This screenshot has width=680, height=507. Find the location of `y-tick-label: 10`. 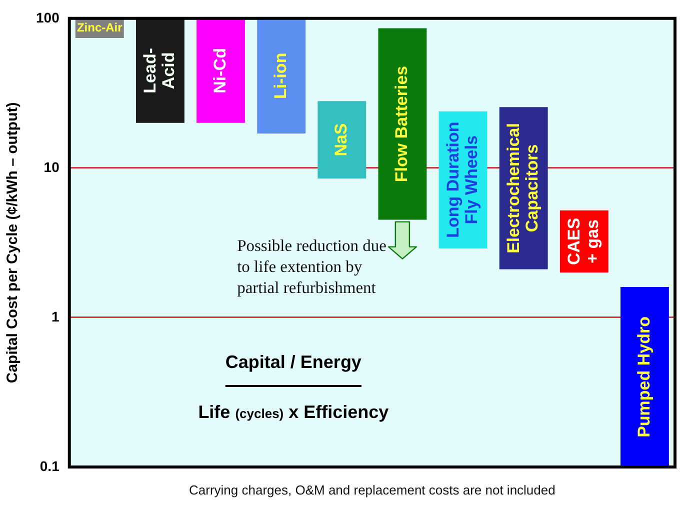

y-tick-label: 10 is located at coordinates (52, 166).